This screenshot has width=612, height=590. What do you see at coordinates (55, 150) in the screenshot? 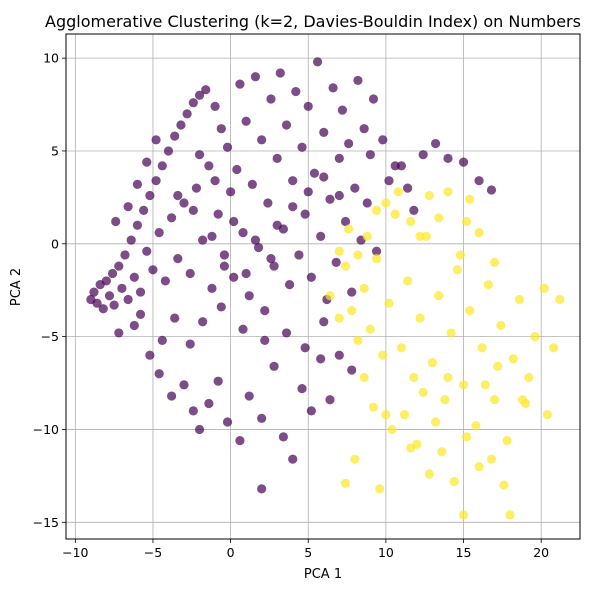
I see `y-tick-label: 5` at bounding box center [55, 150].